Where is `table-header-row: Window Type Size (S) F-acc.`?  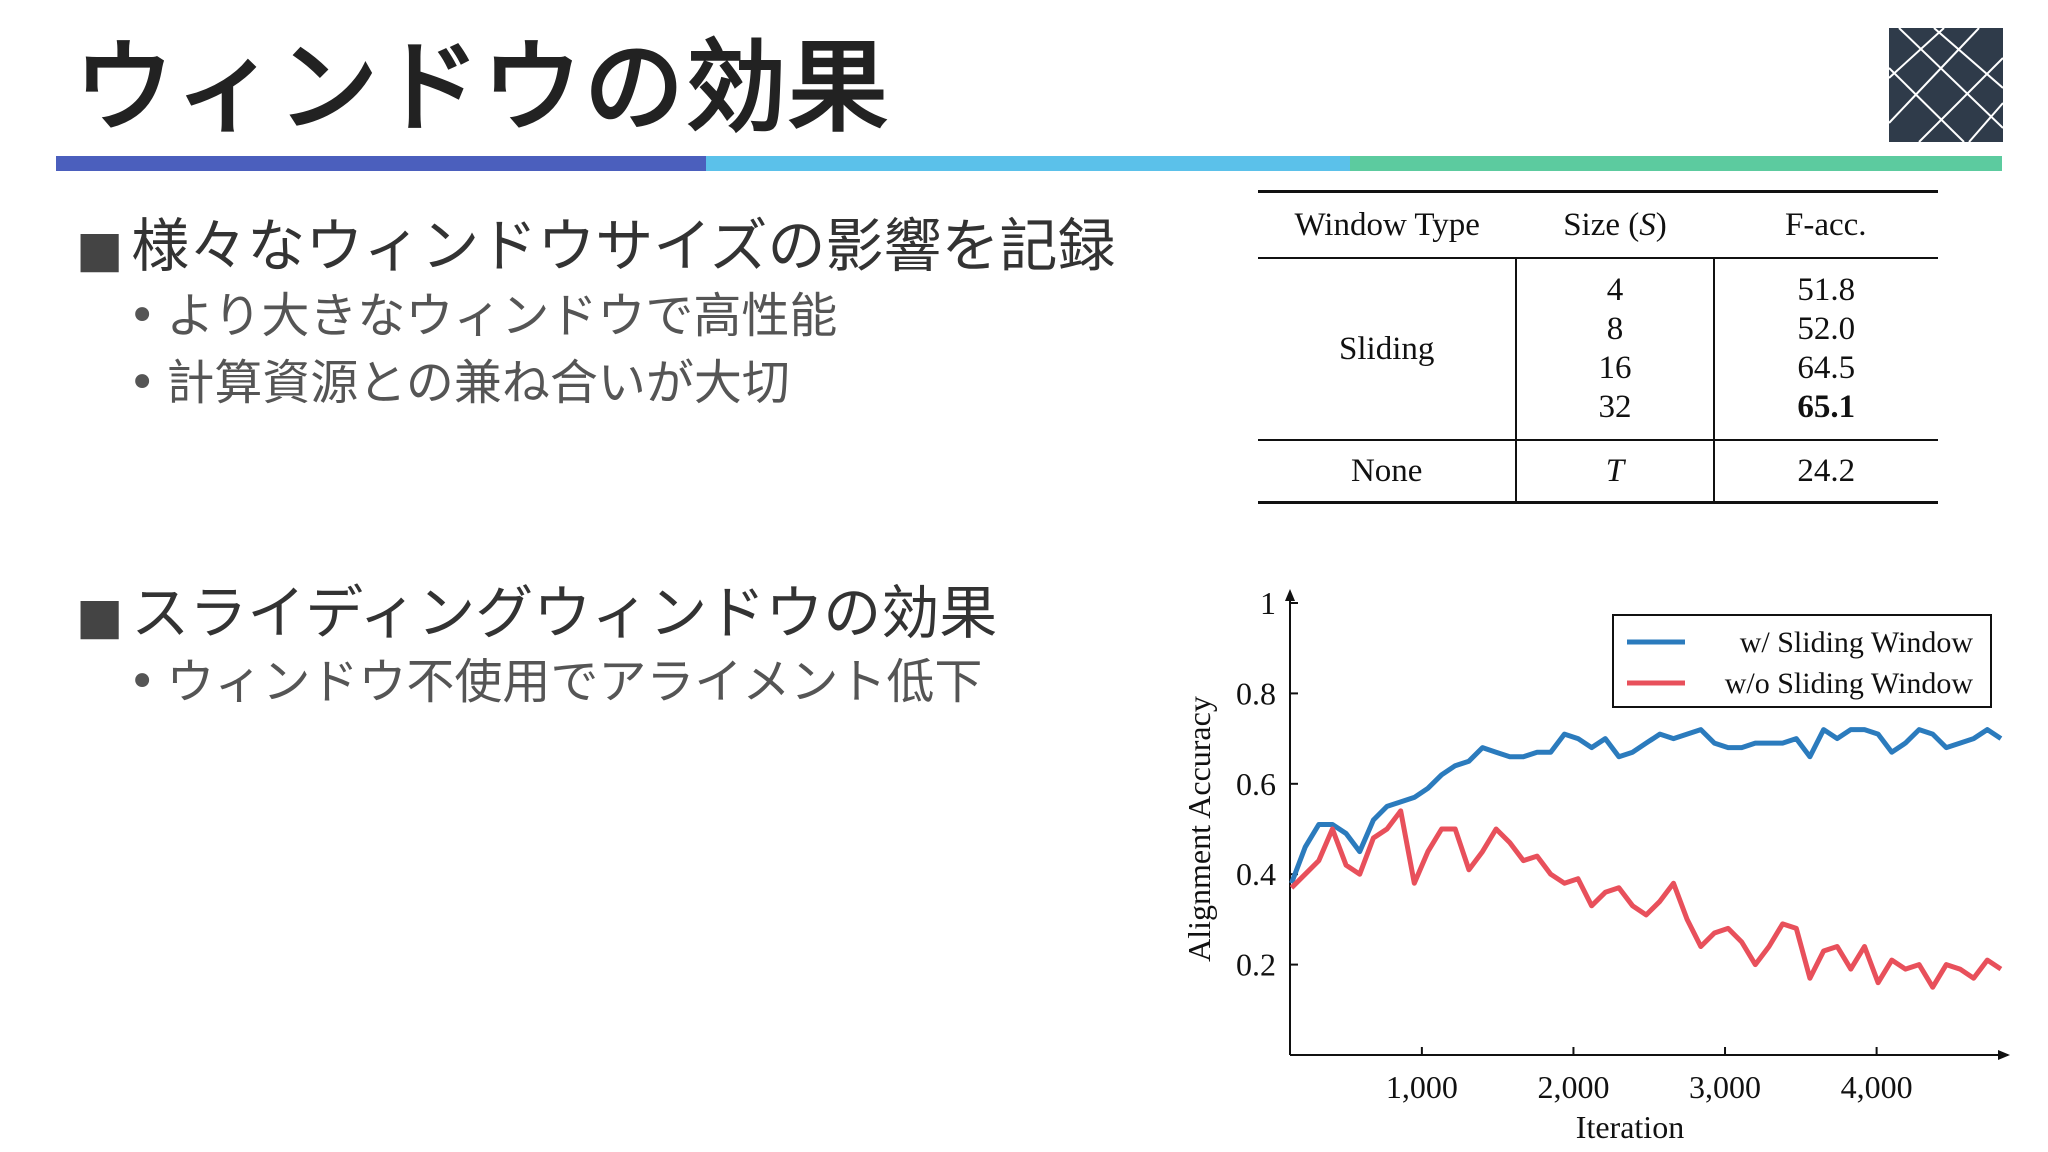 table-header-row: Window Type Size (S) F-acc. is located at coordinates (1598, 225).